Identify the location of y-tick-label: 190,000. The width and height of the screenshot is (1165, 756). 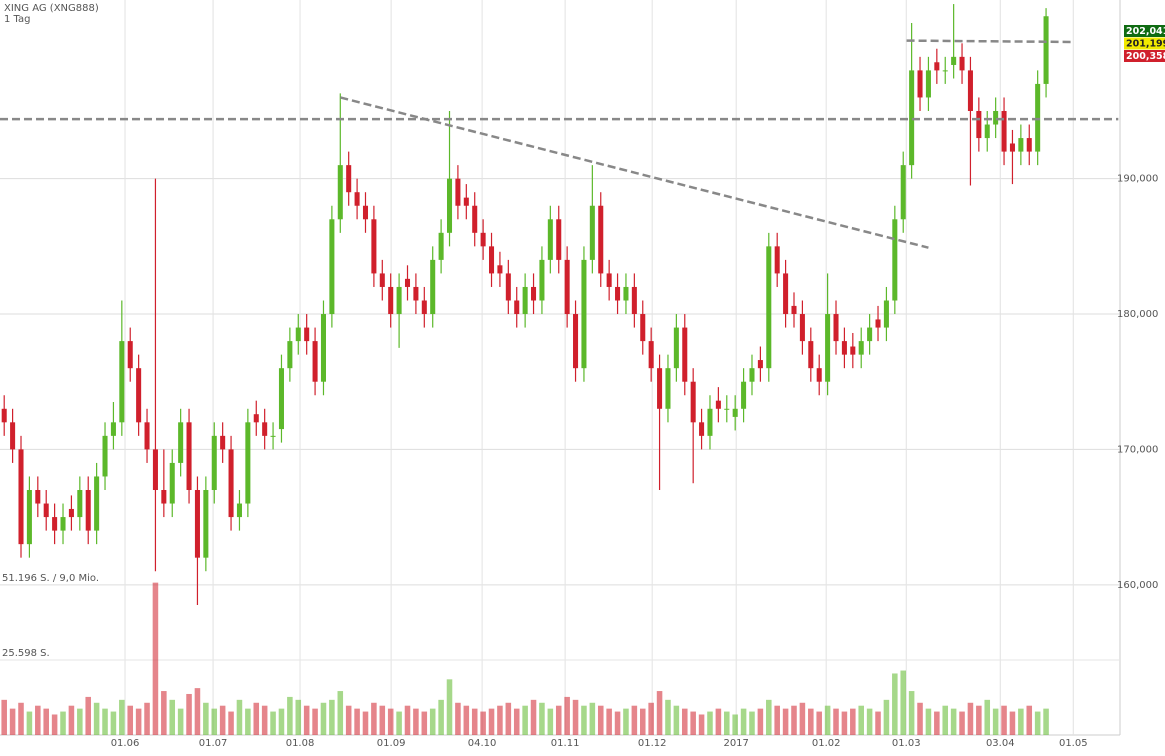
(1137, 179).